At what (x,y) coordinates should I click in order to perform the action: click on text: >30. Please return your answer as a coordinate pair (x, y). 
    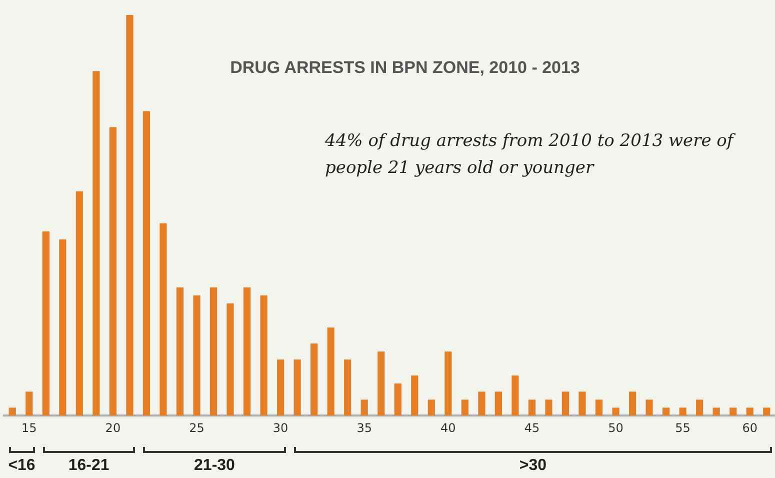
    Looking at the image, I should click on (533, 466).